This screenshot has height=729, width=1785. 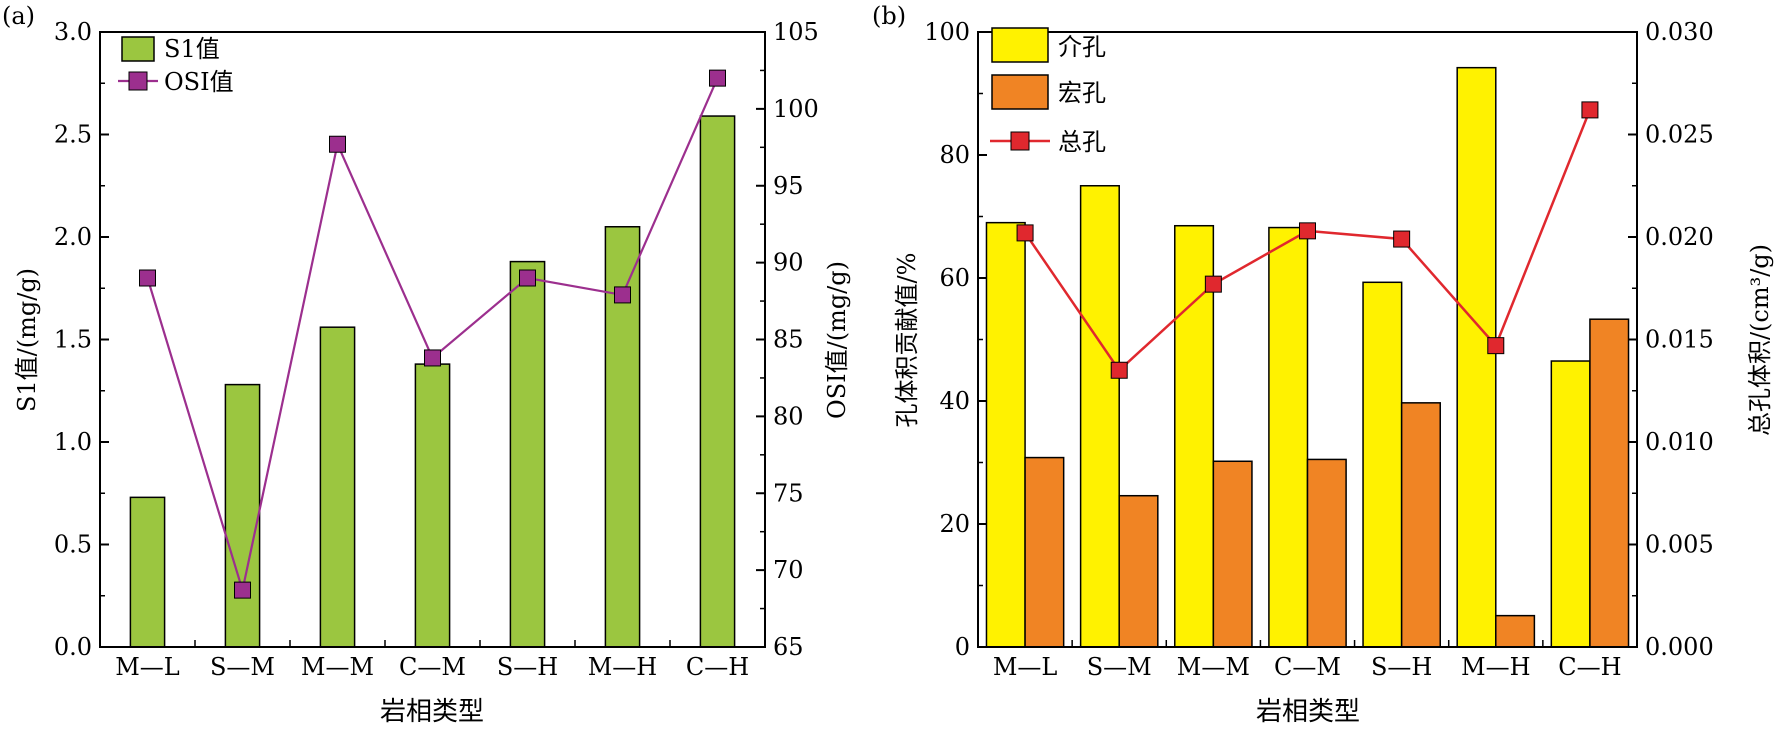 I want to click on left-tick-label: 2.0, so click(x=73, y=237).